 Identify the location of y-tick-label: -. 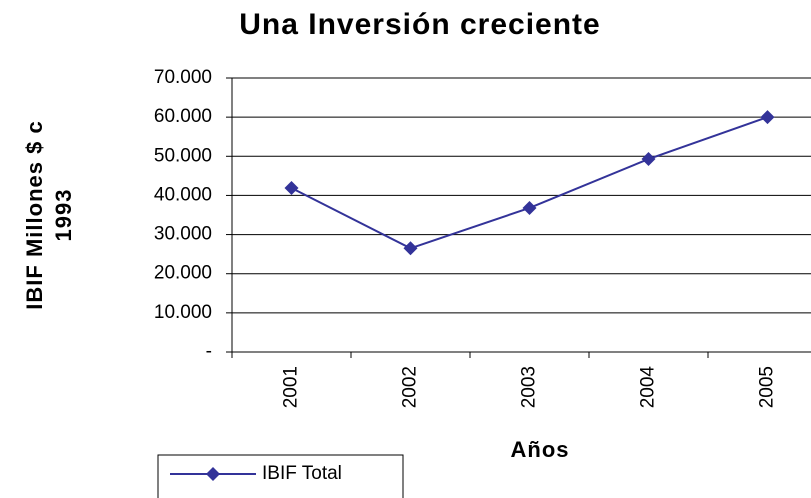
(209, 351).